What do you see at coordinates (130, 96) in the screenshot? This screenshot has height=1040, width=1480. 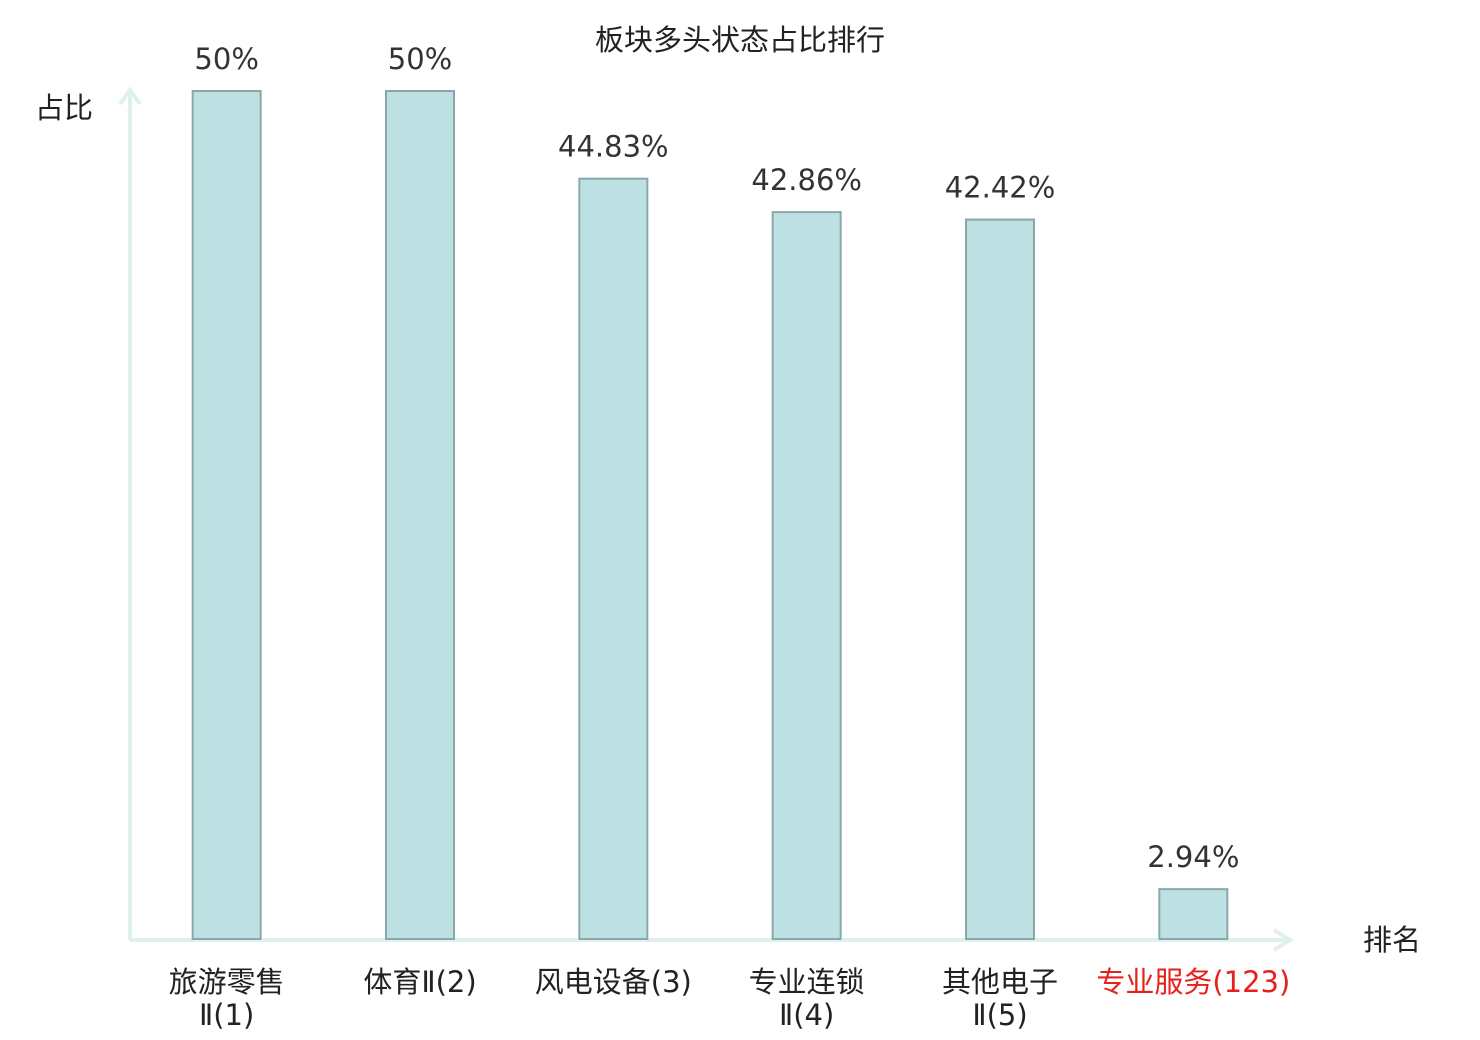 I see `y-axis-arrow` at bounding box center [130, 96].